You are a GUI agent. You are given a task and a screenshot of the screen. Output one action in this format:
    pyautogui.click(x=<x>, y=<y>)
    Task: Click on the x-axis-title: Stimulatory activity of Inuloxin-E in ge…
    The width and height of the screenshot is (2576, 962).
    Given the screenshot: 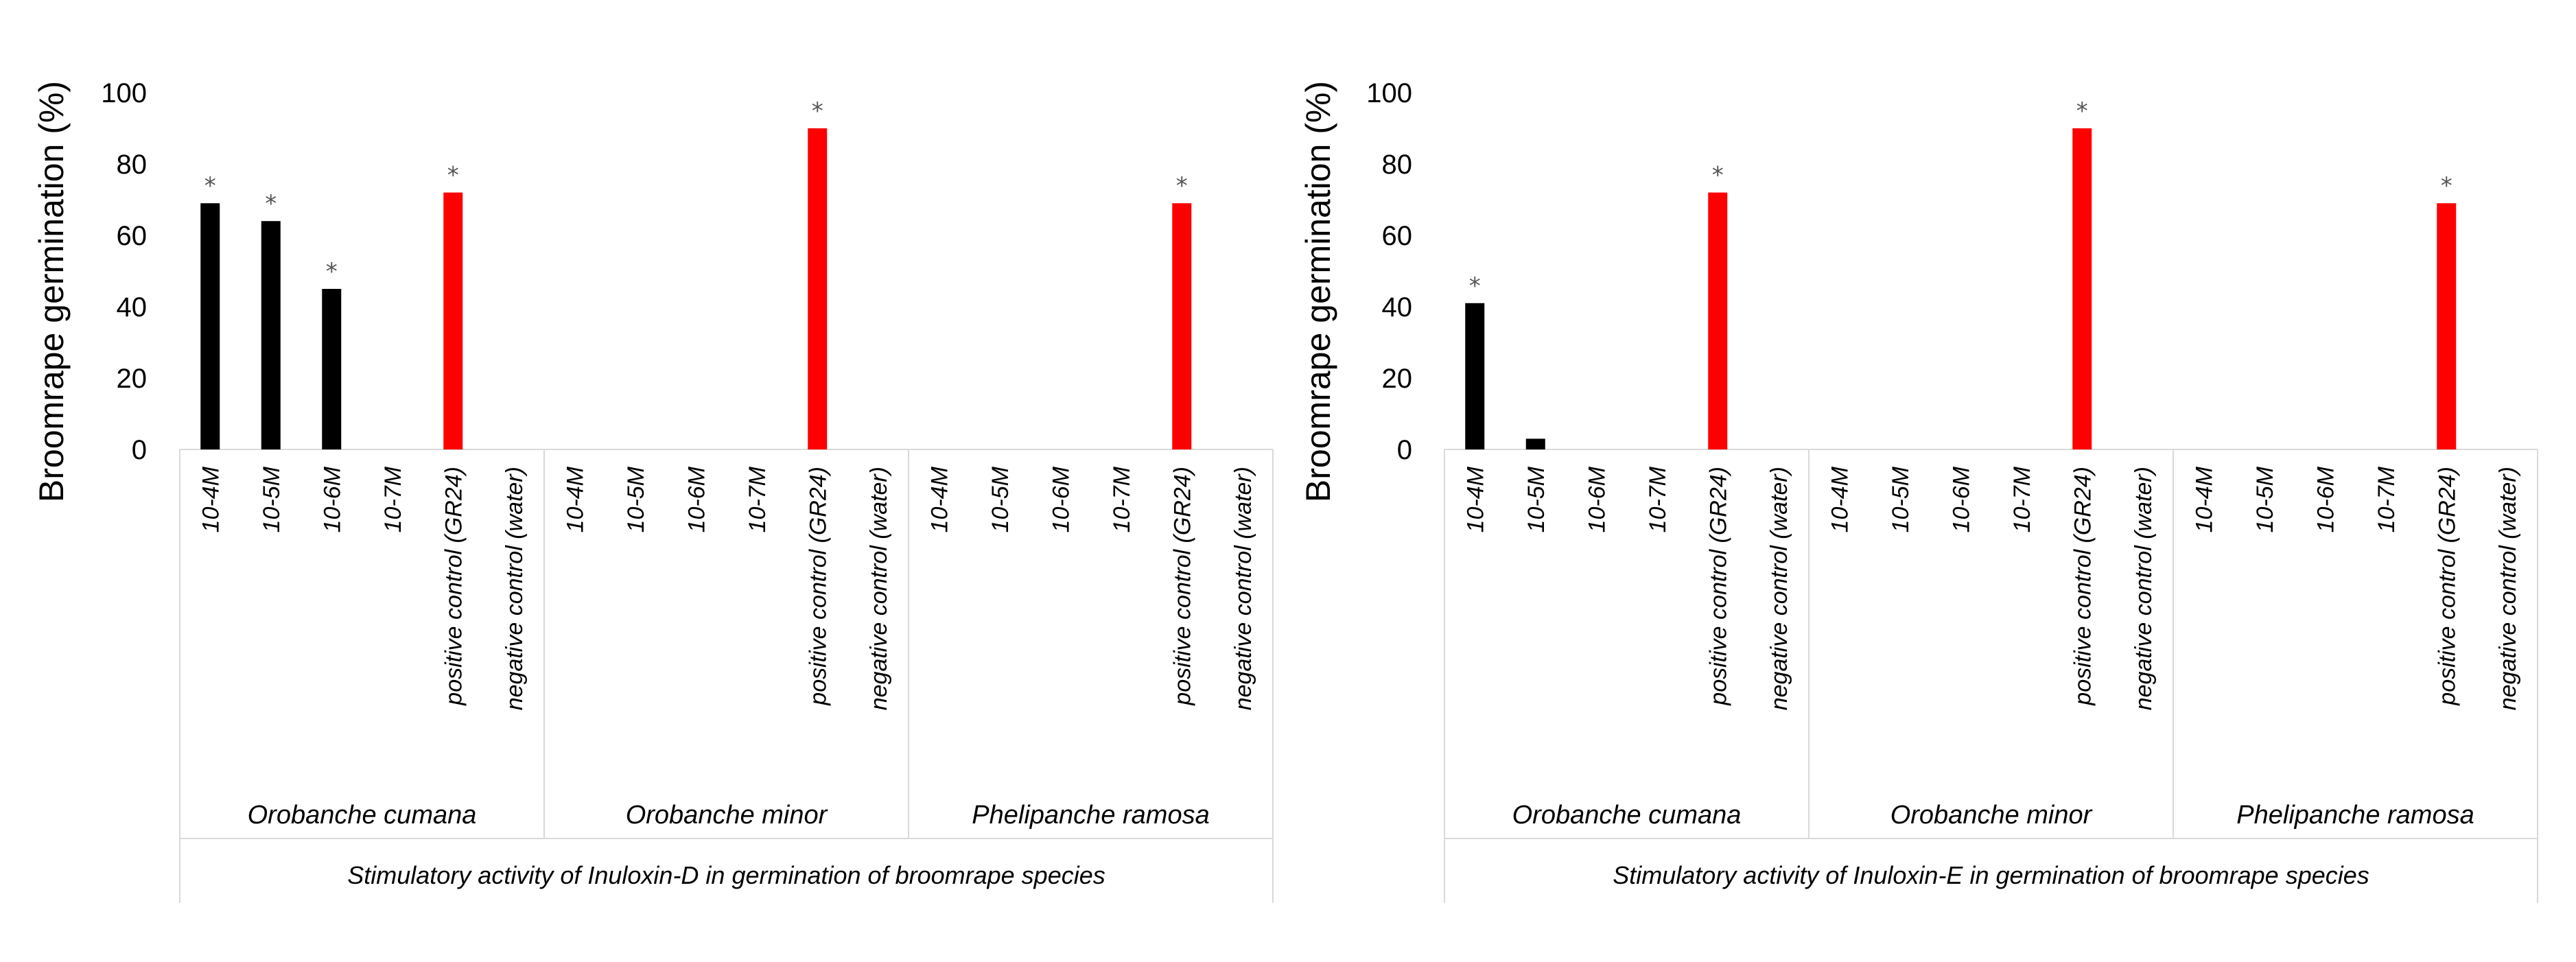 What is the action you would take?
    pyautogui.click(x=1991, y=875)
    